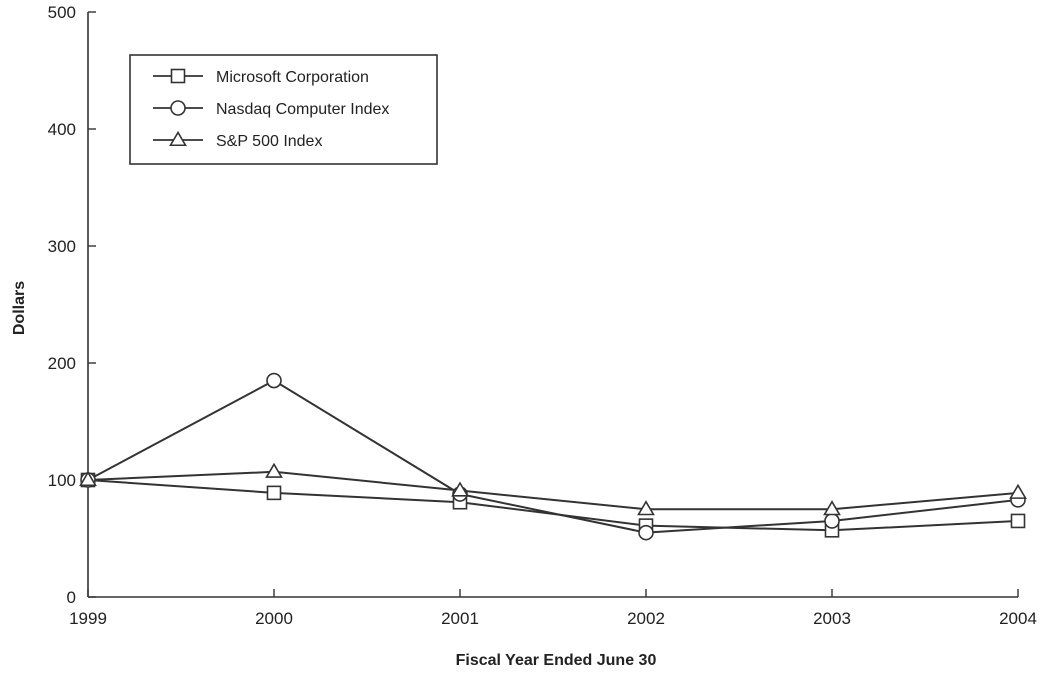 The width and height of the screenshot is (1042, 674). What do you see at coordinates (62, 129) in the screenshot?
I see `y-tick-label: 400` at bounding box center [62, 129].